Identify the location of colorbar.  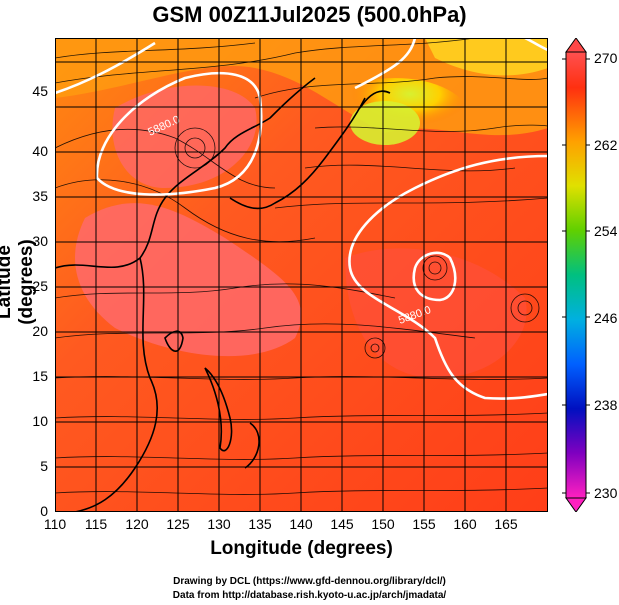
(576, 275).